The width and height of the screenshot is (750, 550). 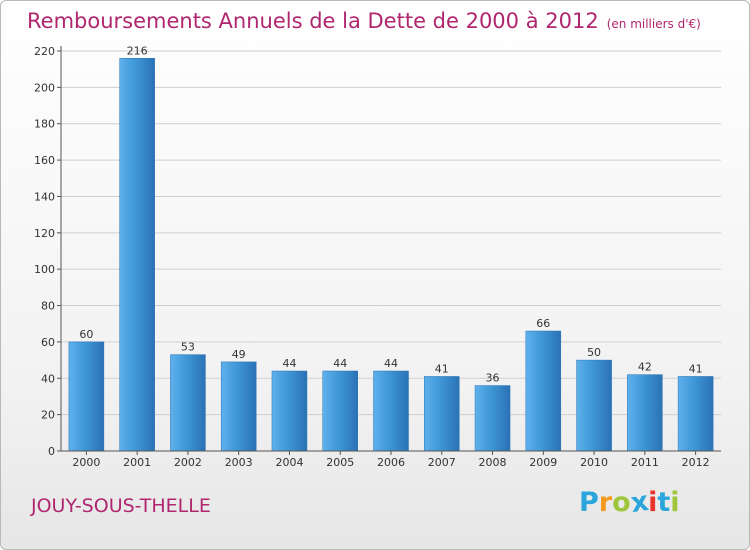 I want to click on x-tick-label: 2009, so click(x=543, y=462).